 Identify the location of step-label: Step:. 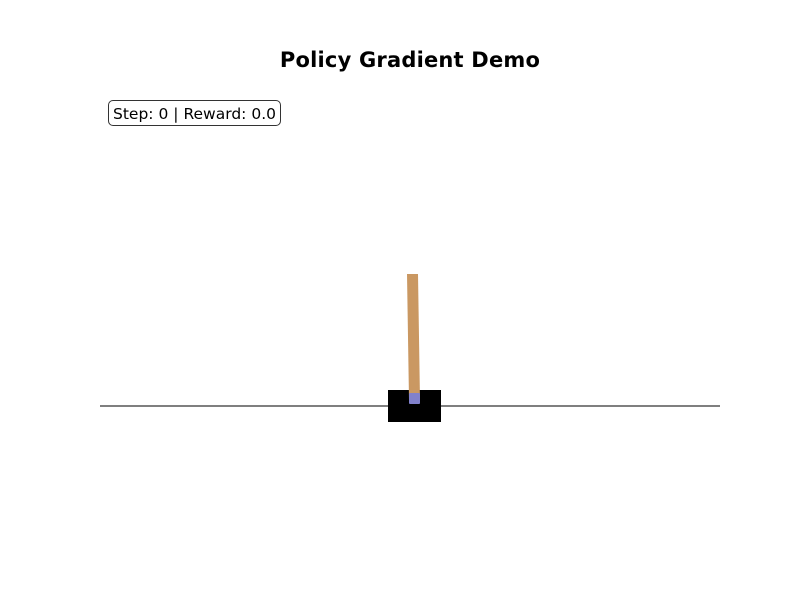
(133, 114).